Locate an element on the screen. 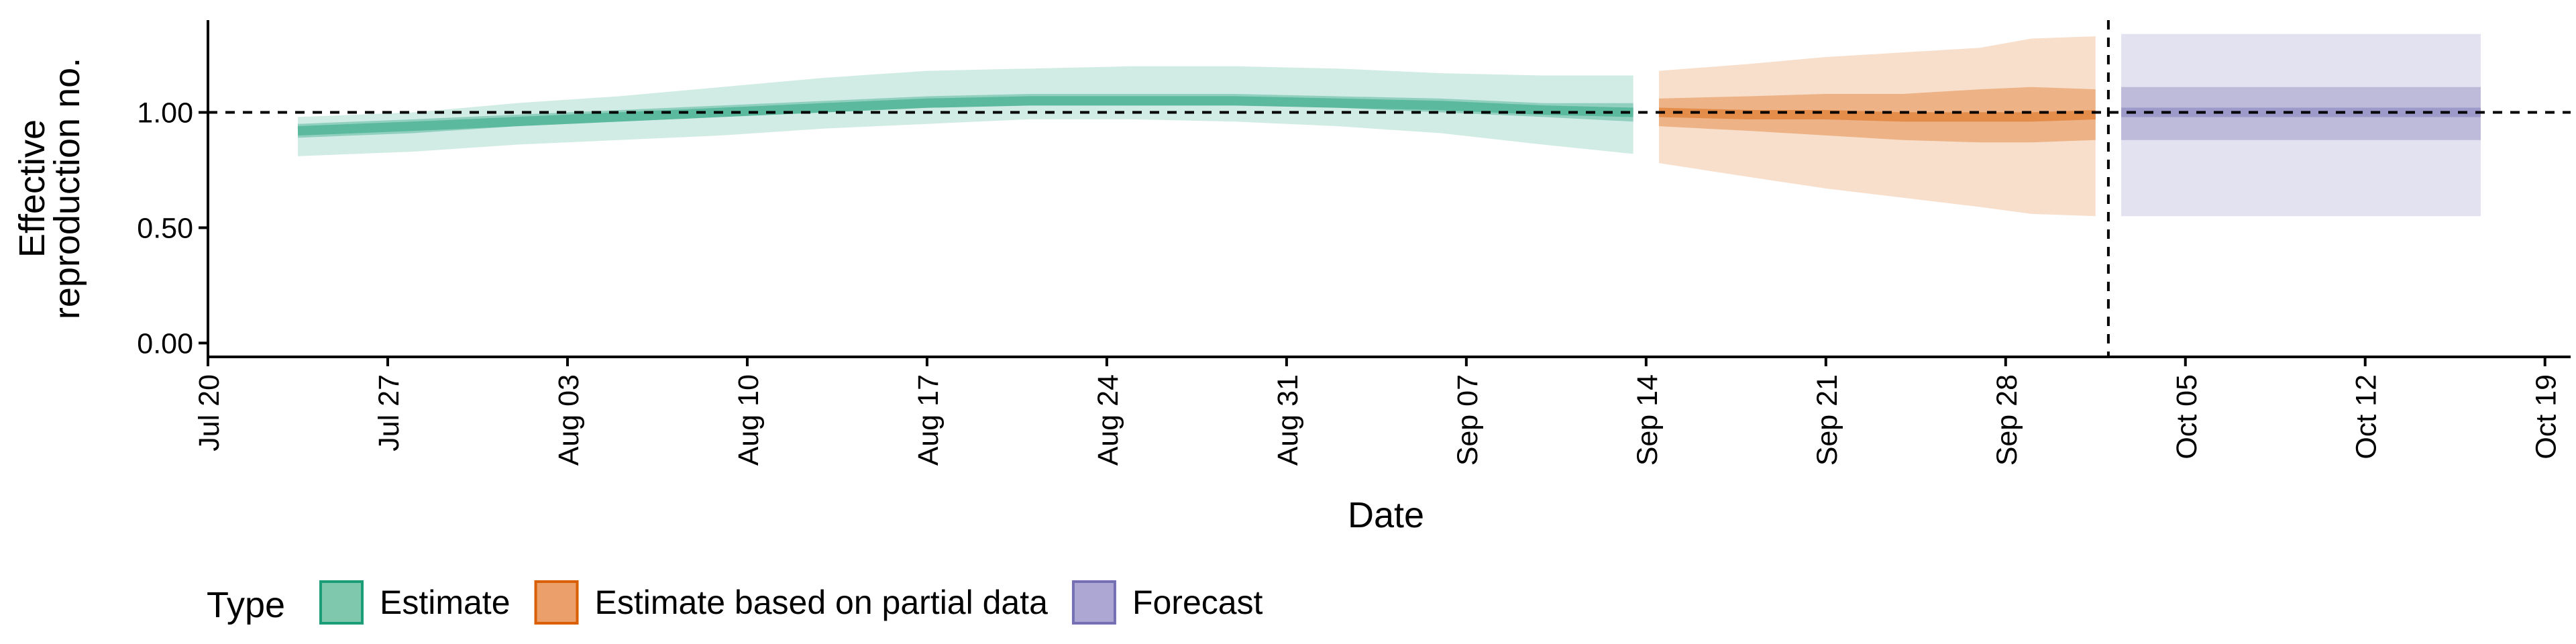 The width and height of the screenshot is (2576, 644). x-tick-label: Sep 07 is located at coordinates (1468, 420).